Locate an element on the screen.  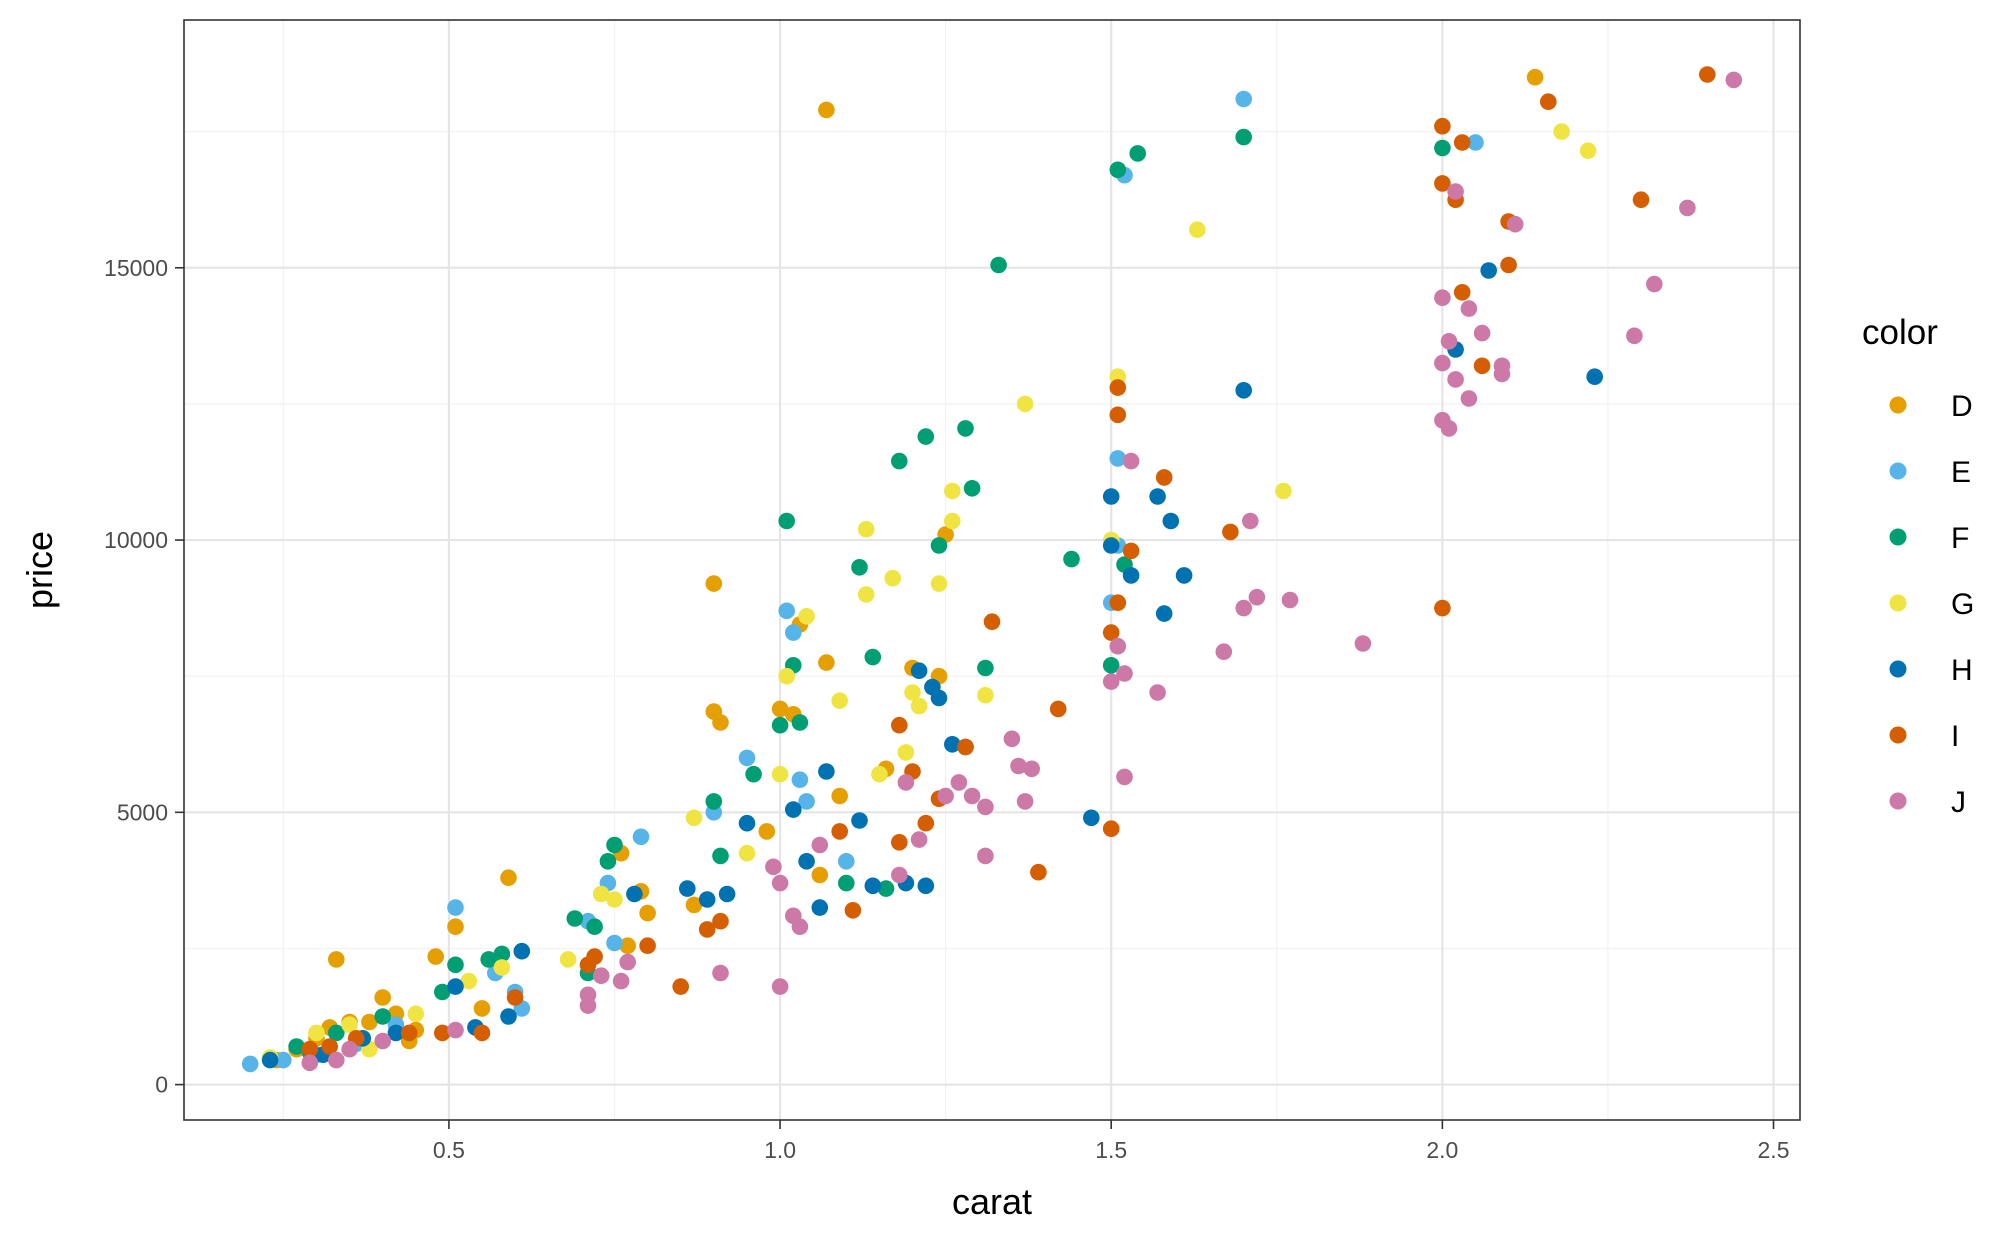
x-tick-label: 1.5 is located at coordinates (1111, 1150).